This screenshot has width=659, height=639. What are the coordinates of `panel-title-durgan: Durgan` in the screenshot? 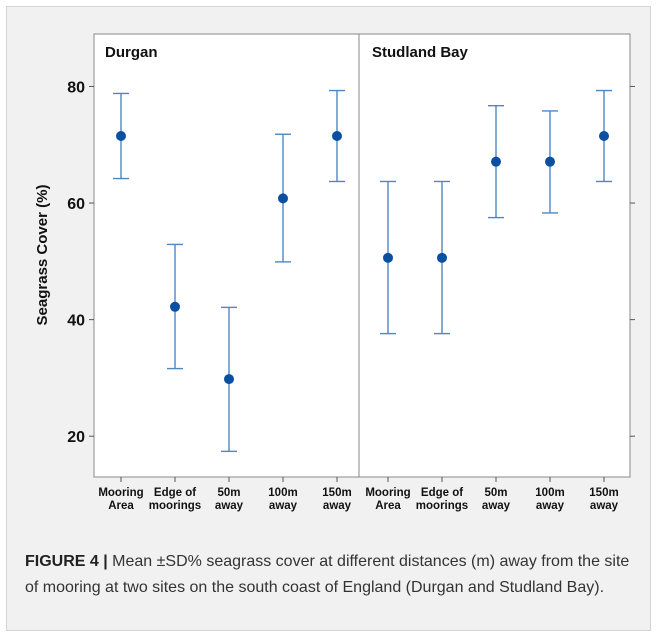 It's located at (131, 52).